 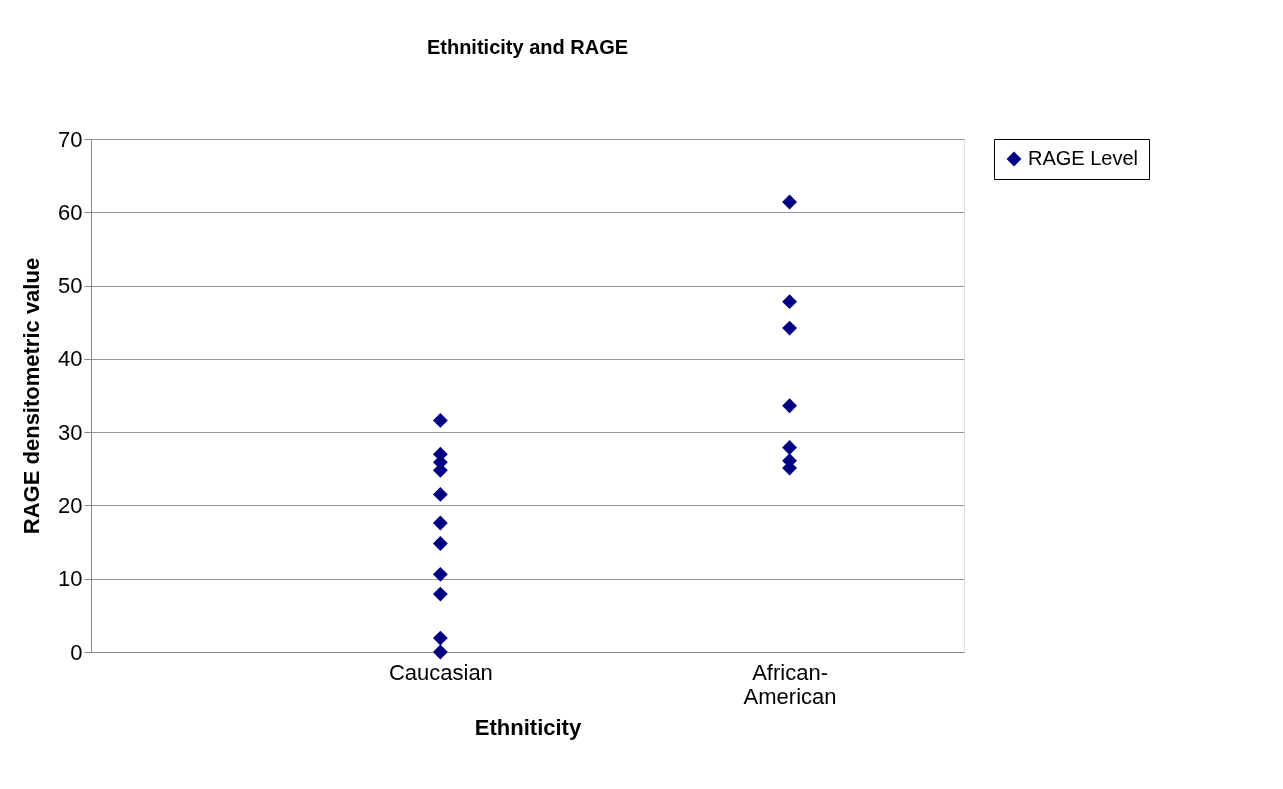 What do you see at coordinates (32, 396) in the screenshot?
I see `y-axis-title: RAGE densitometric value` at bounding box center [32, 396].